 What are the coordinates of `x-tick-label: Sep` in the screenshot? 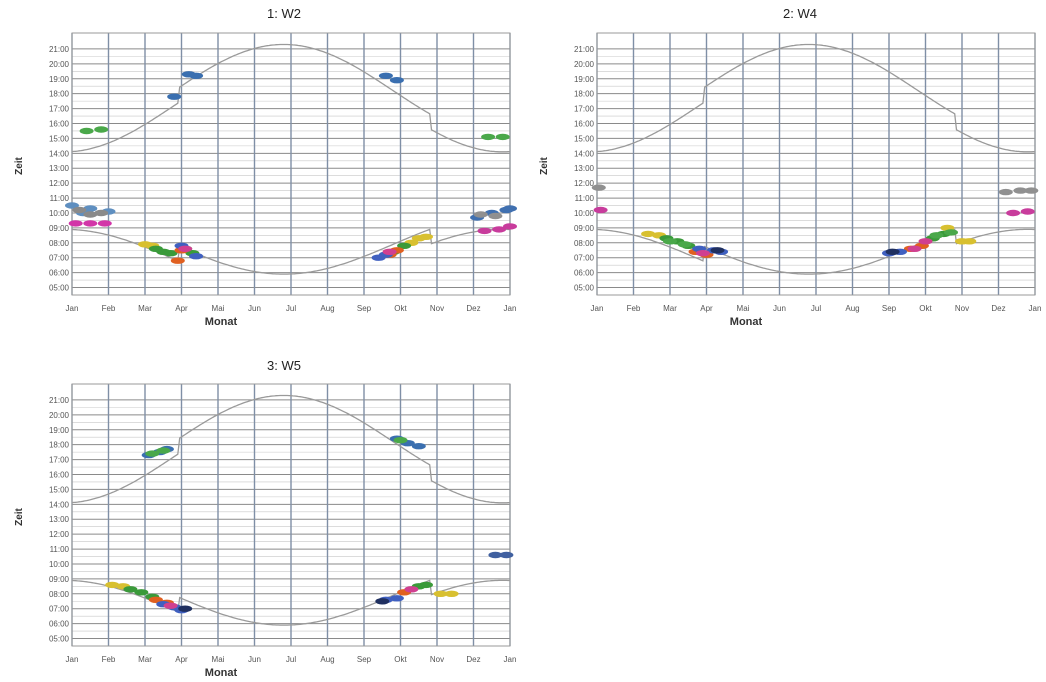 It's located at (364, 308).